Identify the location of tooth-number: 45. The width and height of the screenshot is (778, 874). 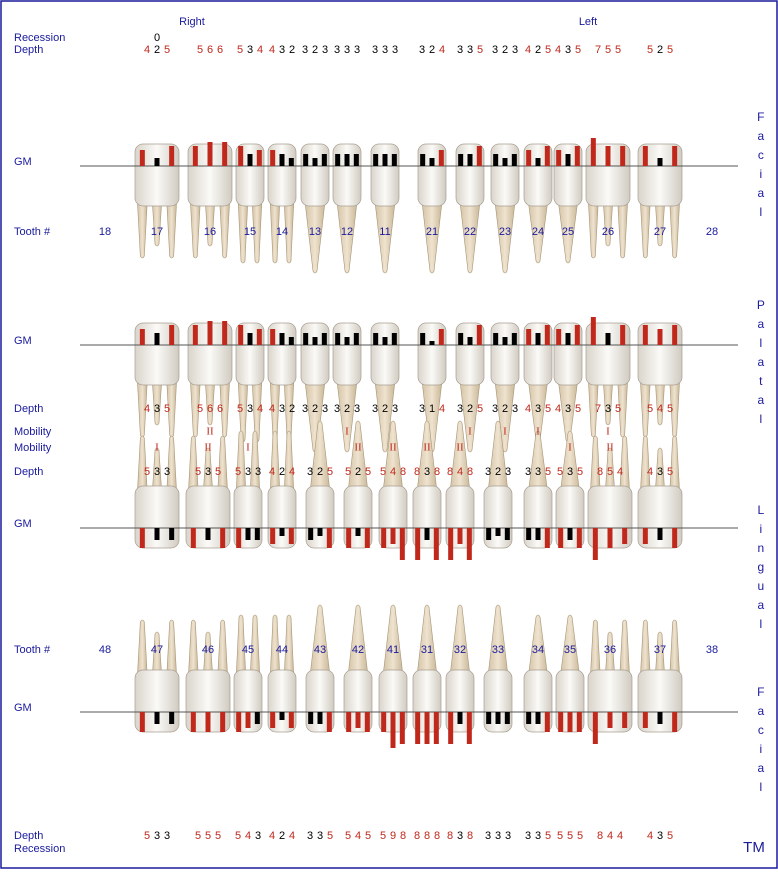
(248, 650).